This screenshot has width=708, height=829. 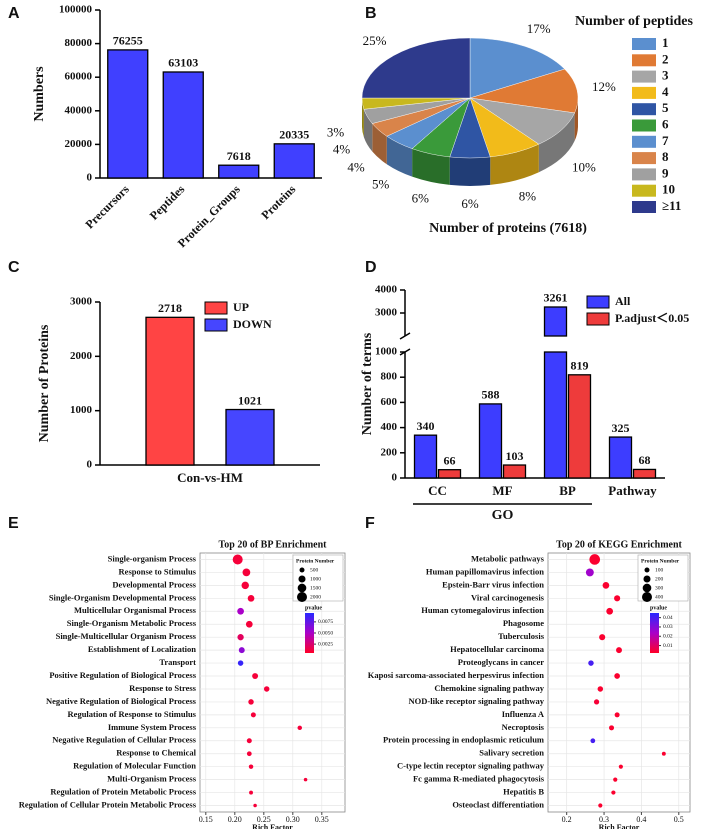 I want to click on y-tick-label: Fc gamma R-mediated phagocytosis, so click(x=479, y=779).